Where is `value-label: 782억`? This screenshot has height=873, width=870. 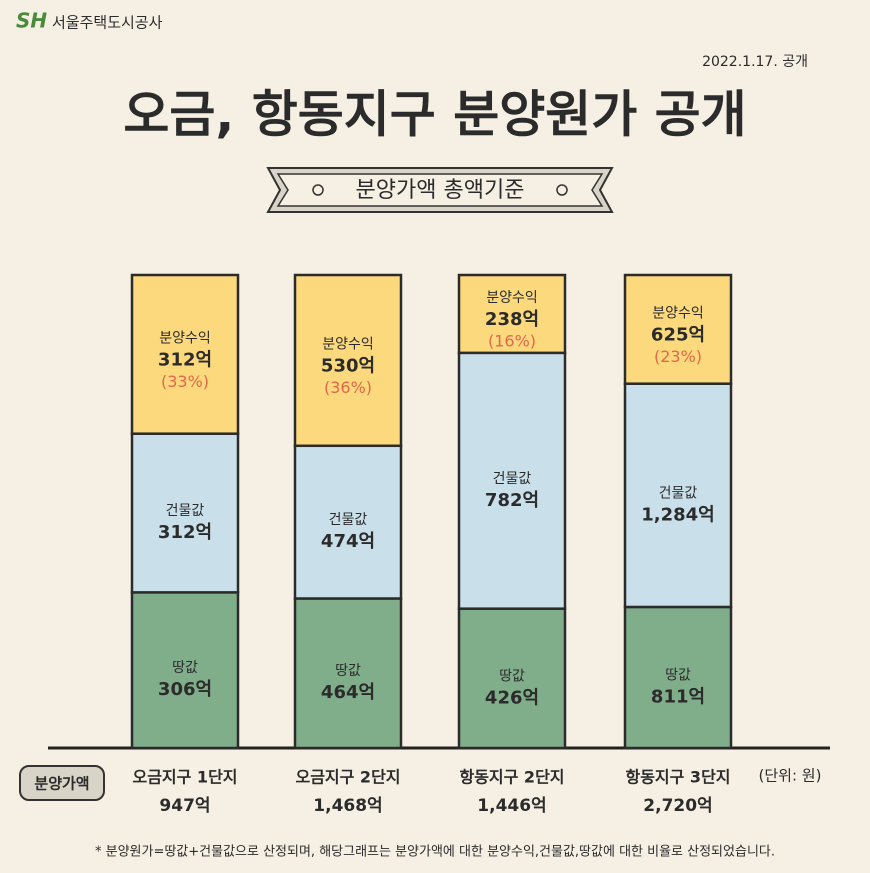
value-label: 782억 is located at coordinates (512, 500).